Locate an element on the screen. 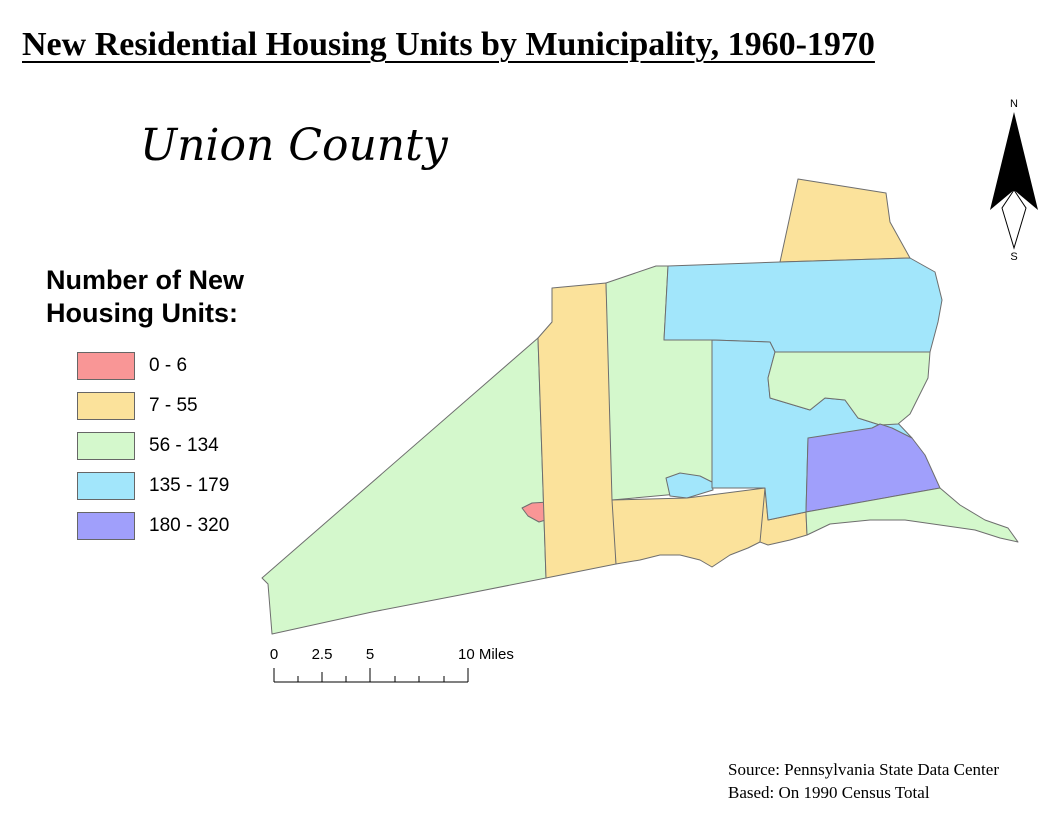 The height and width of the screenshot is (816, 1056). north-arrow: N S is located at coordinates (1014, 180).